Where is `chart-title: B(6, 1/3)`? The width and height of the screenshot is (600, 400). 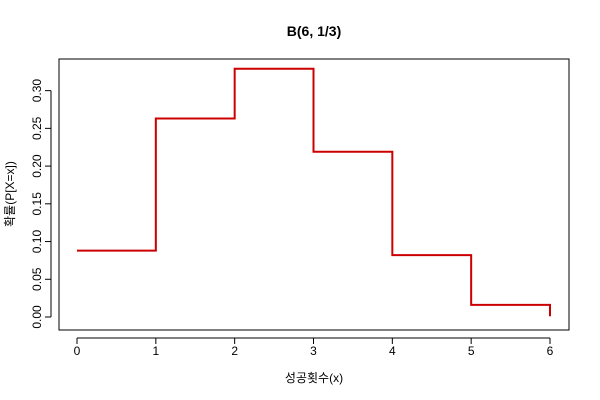 chart-title: B(6, 1/3) is located at coordinates (314, 31).